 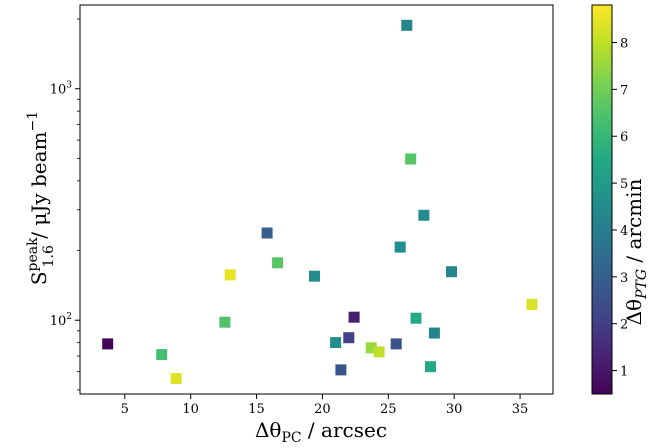 I want to click on colorbar-tick-label: 5, so click(x=624, y=184).